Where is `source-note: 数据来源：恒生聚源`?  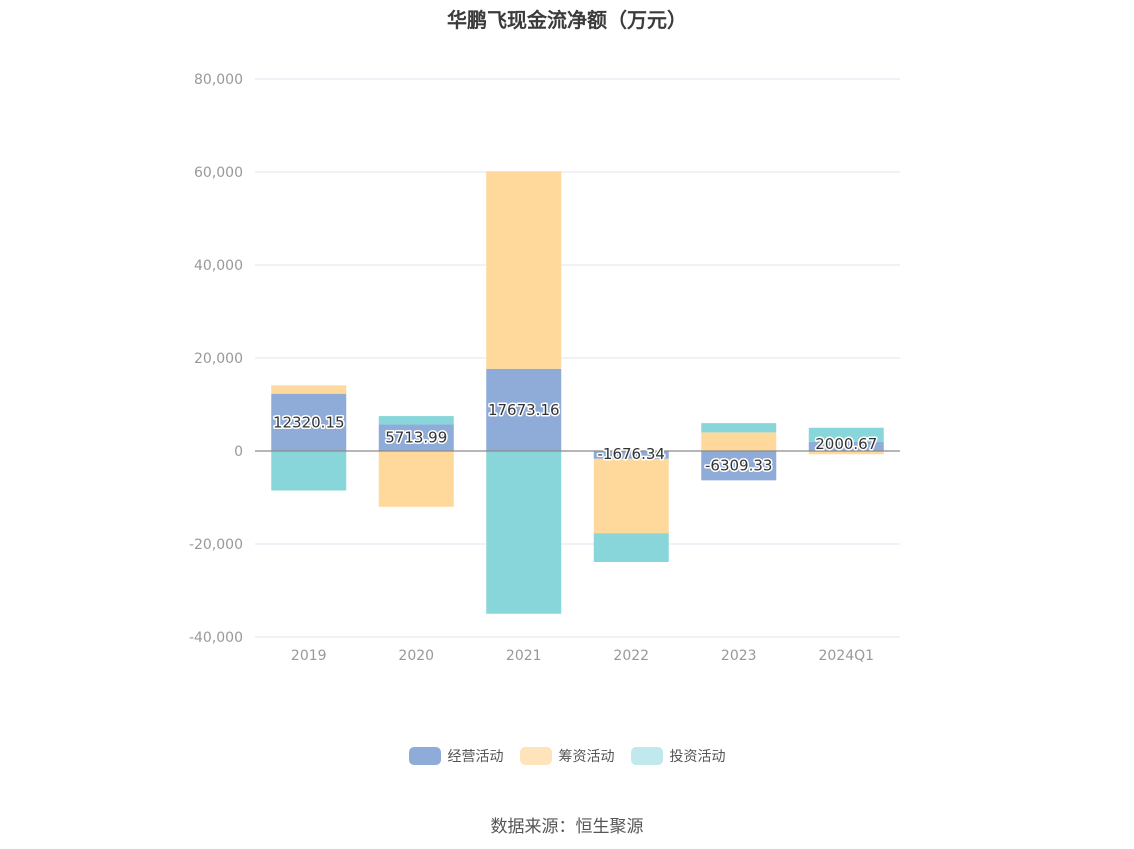
source-note: 数据来源：恒生聚源 is located at coordinates (567, 827).